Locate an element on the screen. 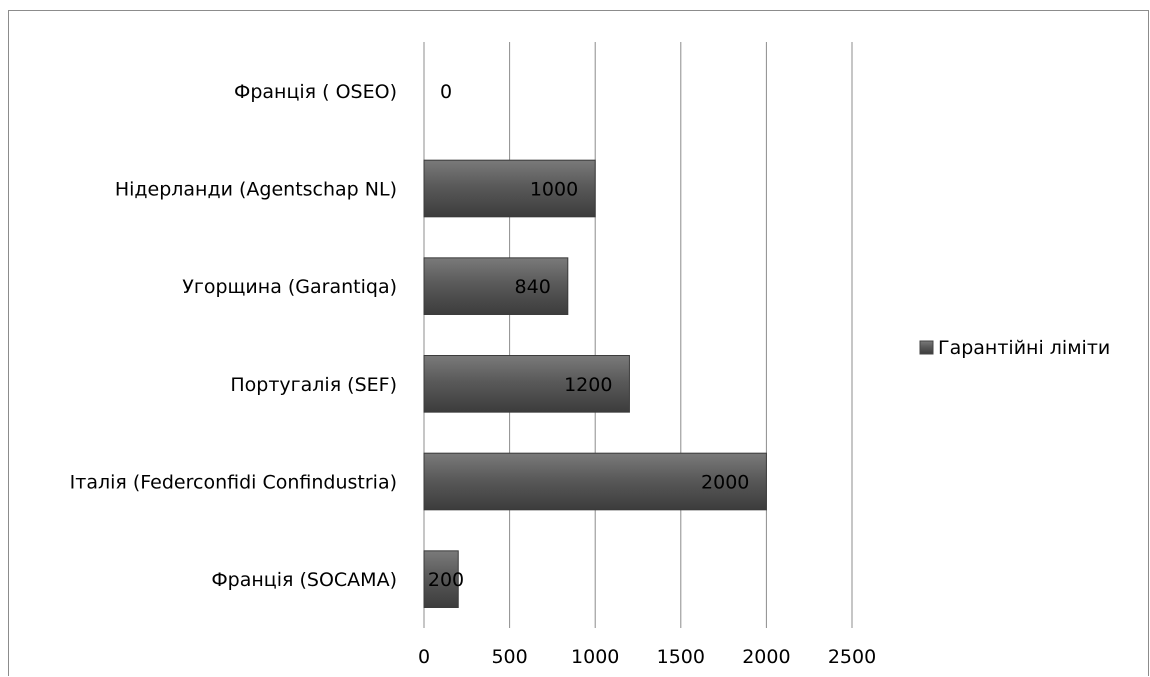 The image size is (1150, 677). data-label: 2000 is located at coordinates (725, 483).